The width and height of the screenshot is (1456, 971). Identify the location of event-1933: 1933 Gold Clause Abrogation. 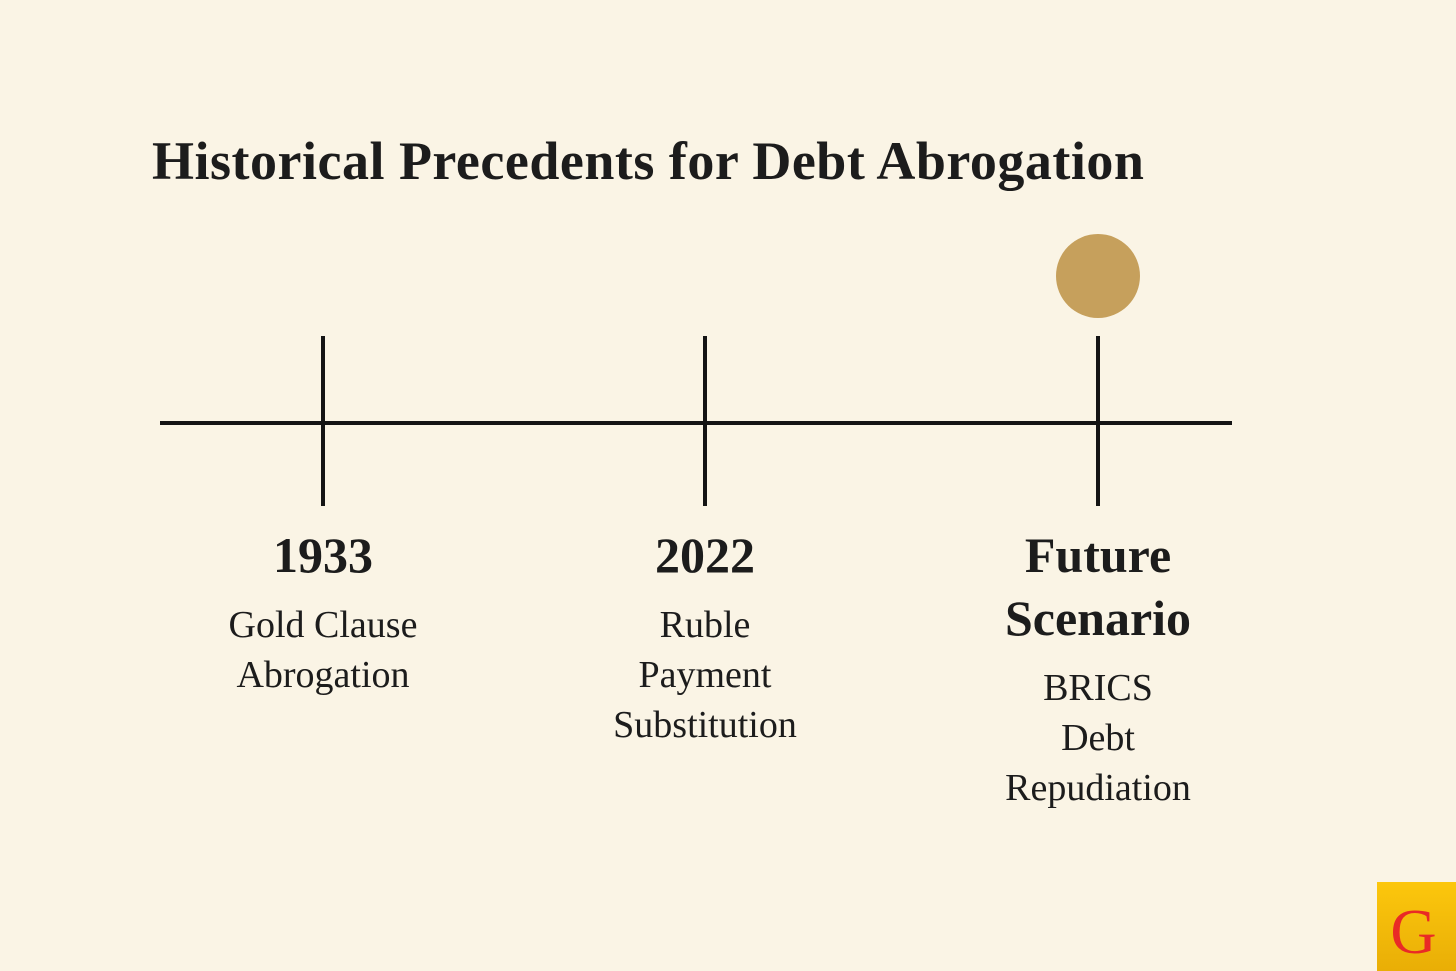
(323, 612).